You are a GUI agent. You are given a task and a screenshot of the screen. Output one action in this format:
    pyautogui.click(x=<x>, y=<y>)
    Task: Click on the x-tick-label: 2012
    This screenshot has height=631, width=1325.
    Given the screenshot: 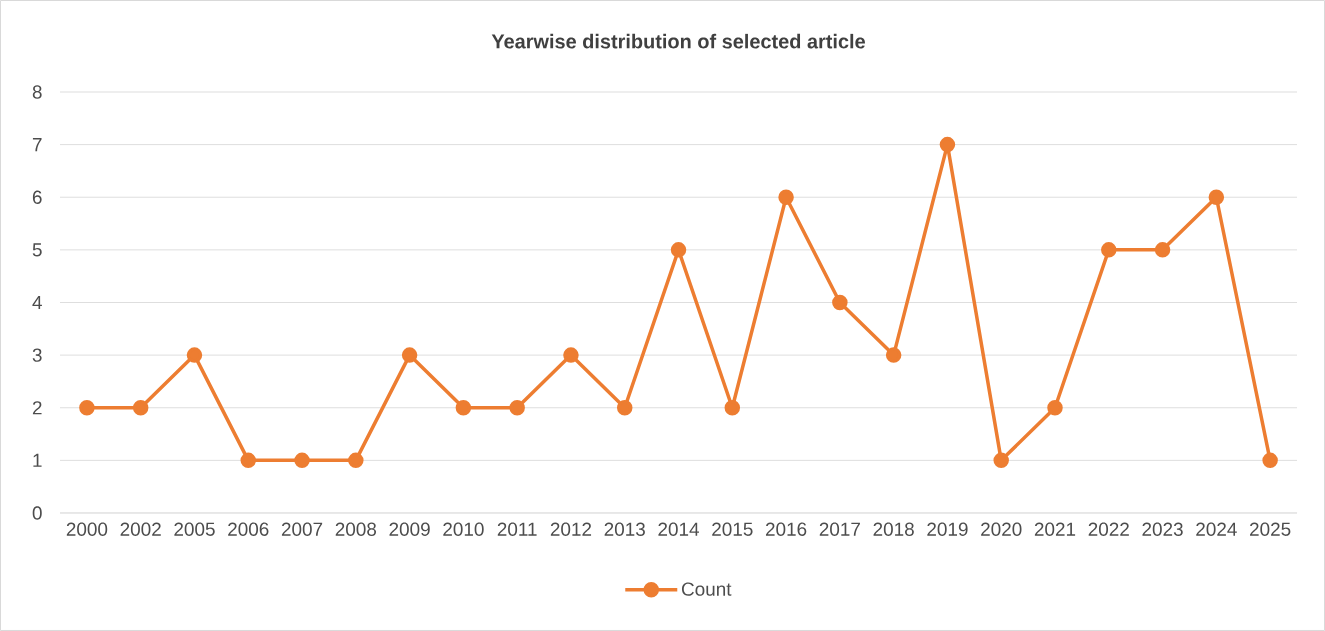 What is the action you would take?
    pyautogui.click(x=571, y=529)
    